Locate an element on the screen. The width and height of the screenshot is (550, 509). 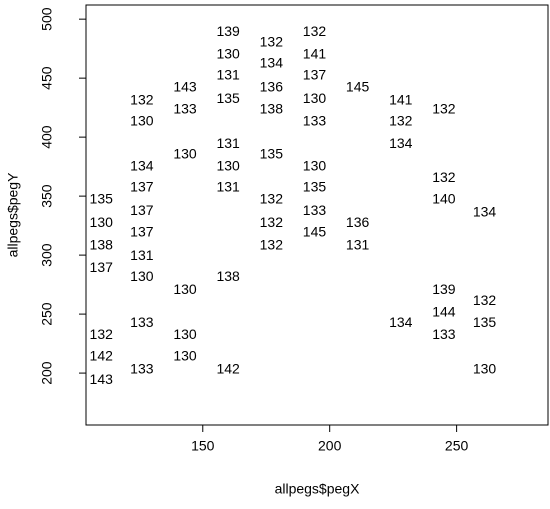
y-tick-label: 500 is located at coordinates (47, 19).